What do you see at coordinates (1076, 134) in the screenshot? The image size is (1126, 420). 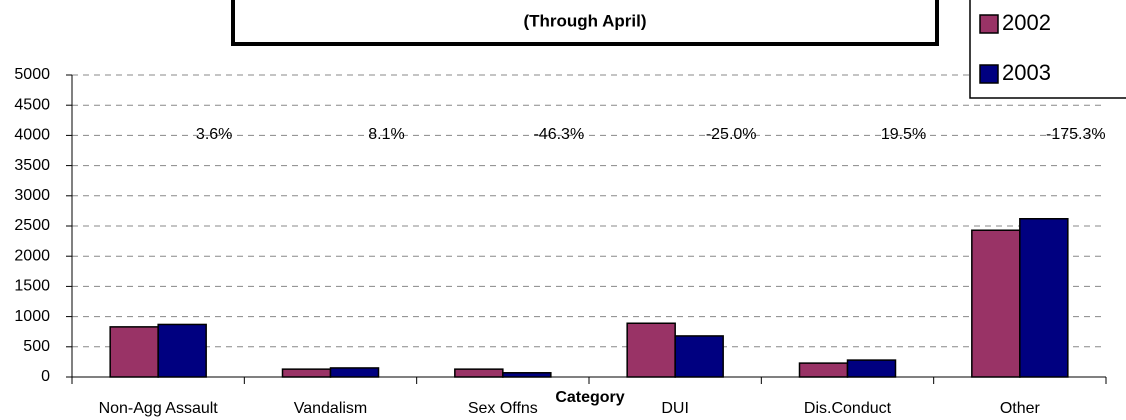 I see `annotation: -175.3%` at bounding box center [1076, 134].